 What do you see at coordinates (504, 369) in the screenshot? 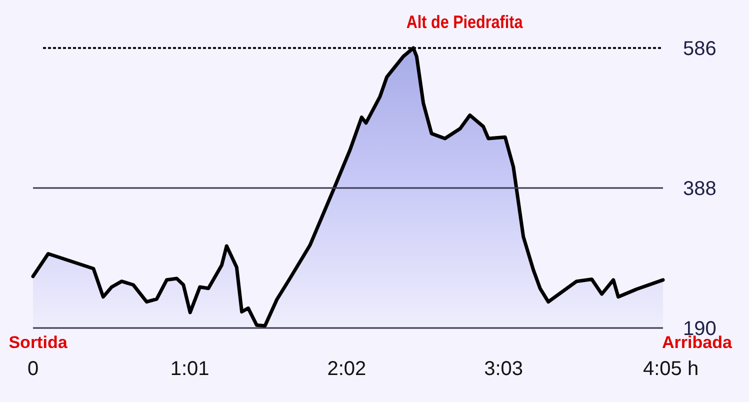
I see `x-tick-label: 3:03` at bounding box center [504, 369].